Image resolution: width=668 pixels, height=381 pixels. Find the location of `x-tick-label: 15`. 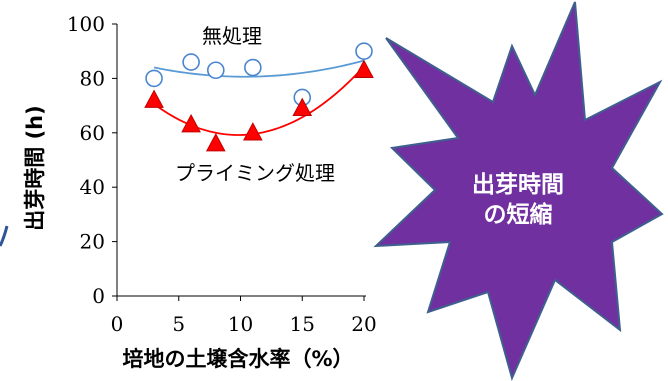

x-tick-label: 15 is located at coordinates (302, 324).